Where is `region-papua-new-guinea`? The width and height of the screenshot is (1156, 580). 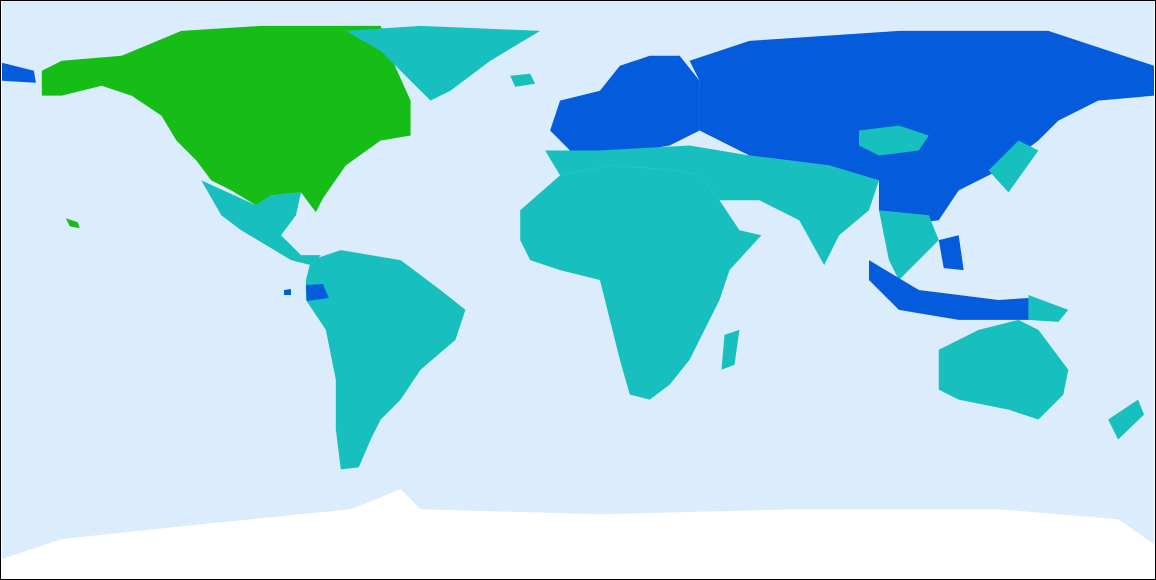
region-papua-new-guinea is located at coordinates (1048, 308).